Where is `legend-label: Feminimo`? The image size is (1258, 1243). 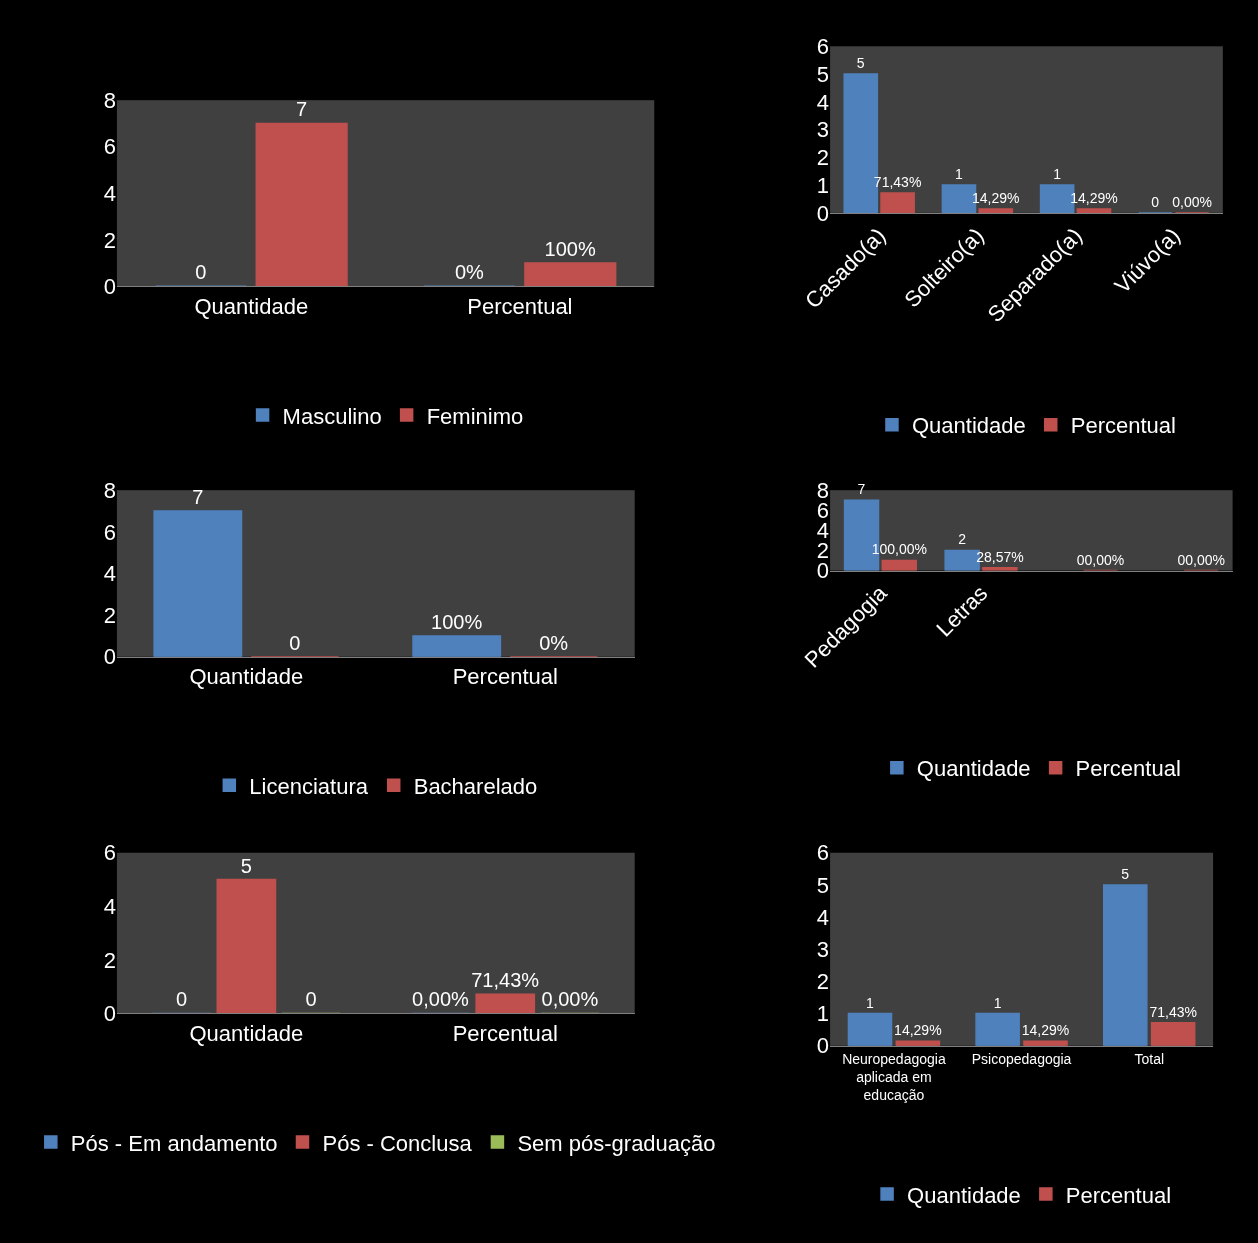 legend-label: Feminimo is located at coordinates (475, 416).